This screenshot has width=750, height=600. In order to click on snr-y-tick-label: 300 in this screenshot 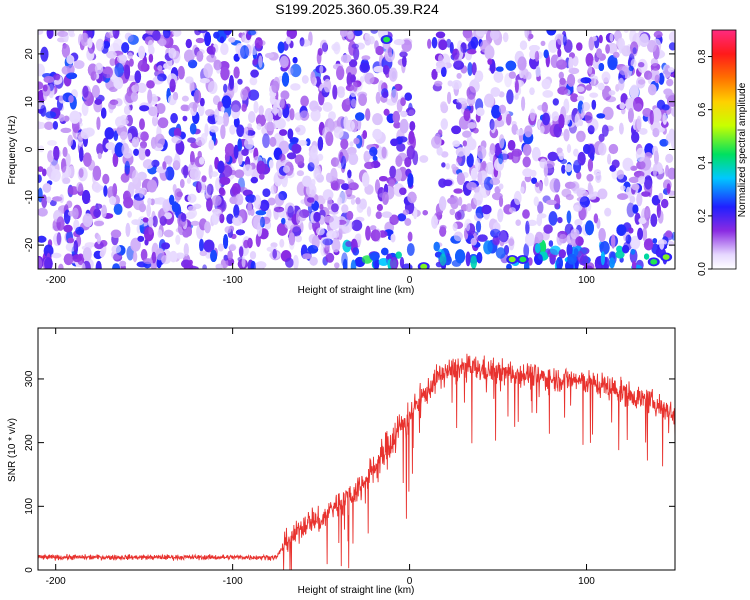, I will do `click(29, 378)`.